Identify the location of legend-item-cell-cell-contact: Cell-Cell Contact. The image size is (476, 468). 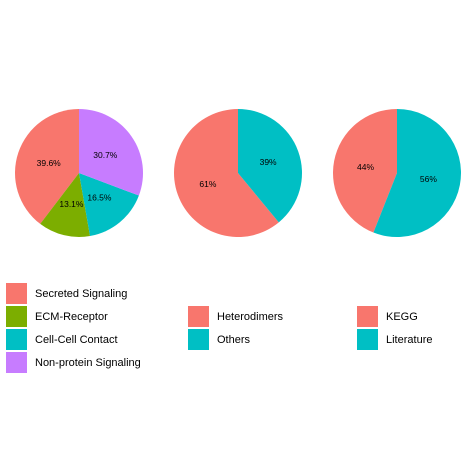
(62, 339).